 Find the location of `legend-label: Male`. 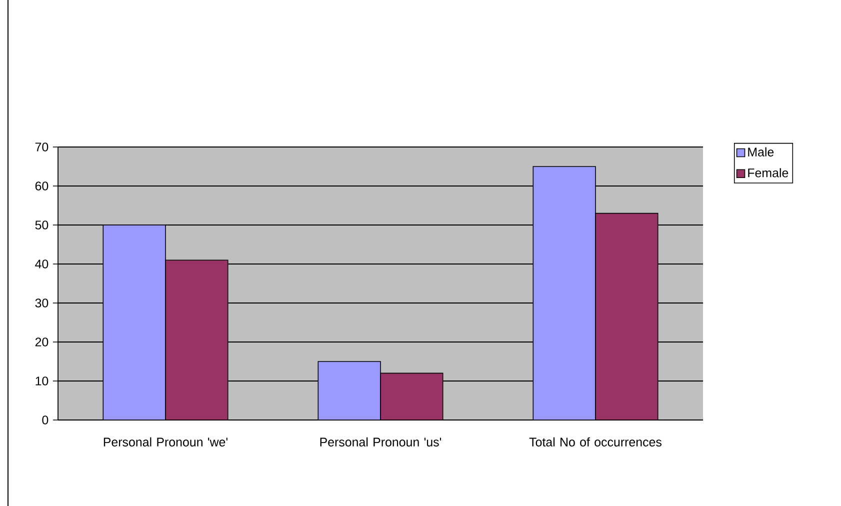

legend-label: Male is located at coordinates (761, 151).